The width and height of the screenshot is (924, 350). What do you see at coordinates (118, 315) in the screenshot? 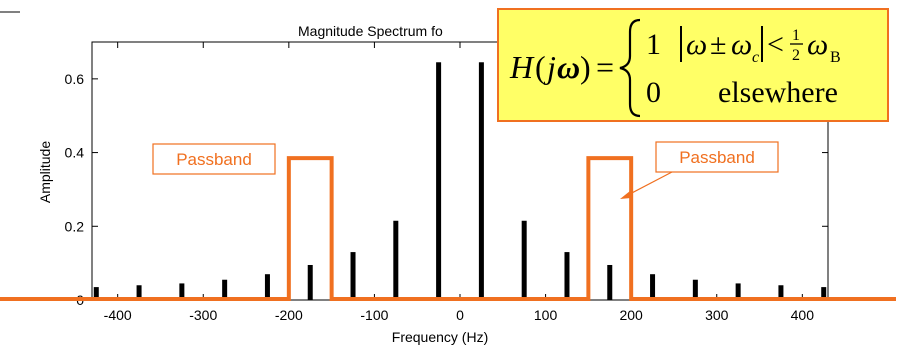
I see `x-tick-label: -400` at bounding box center [118, 315].